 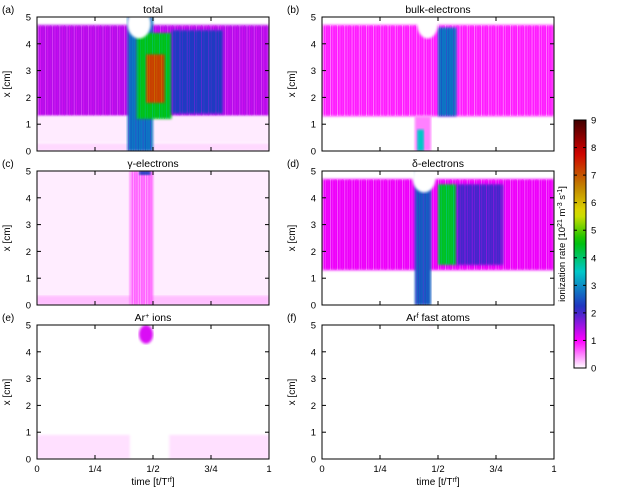 I want to click on panel-title-part: δ-electrons, so click(x=438, y=164).